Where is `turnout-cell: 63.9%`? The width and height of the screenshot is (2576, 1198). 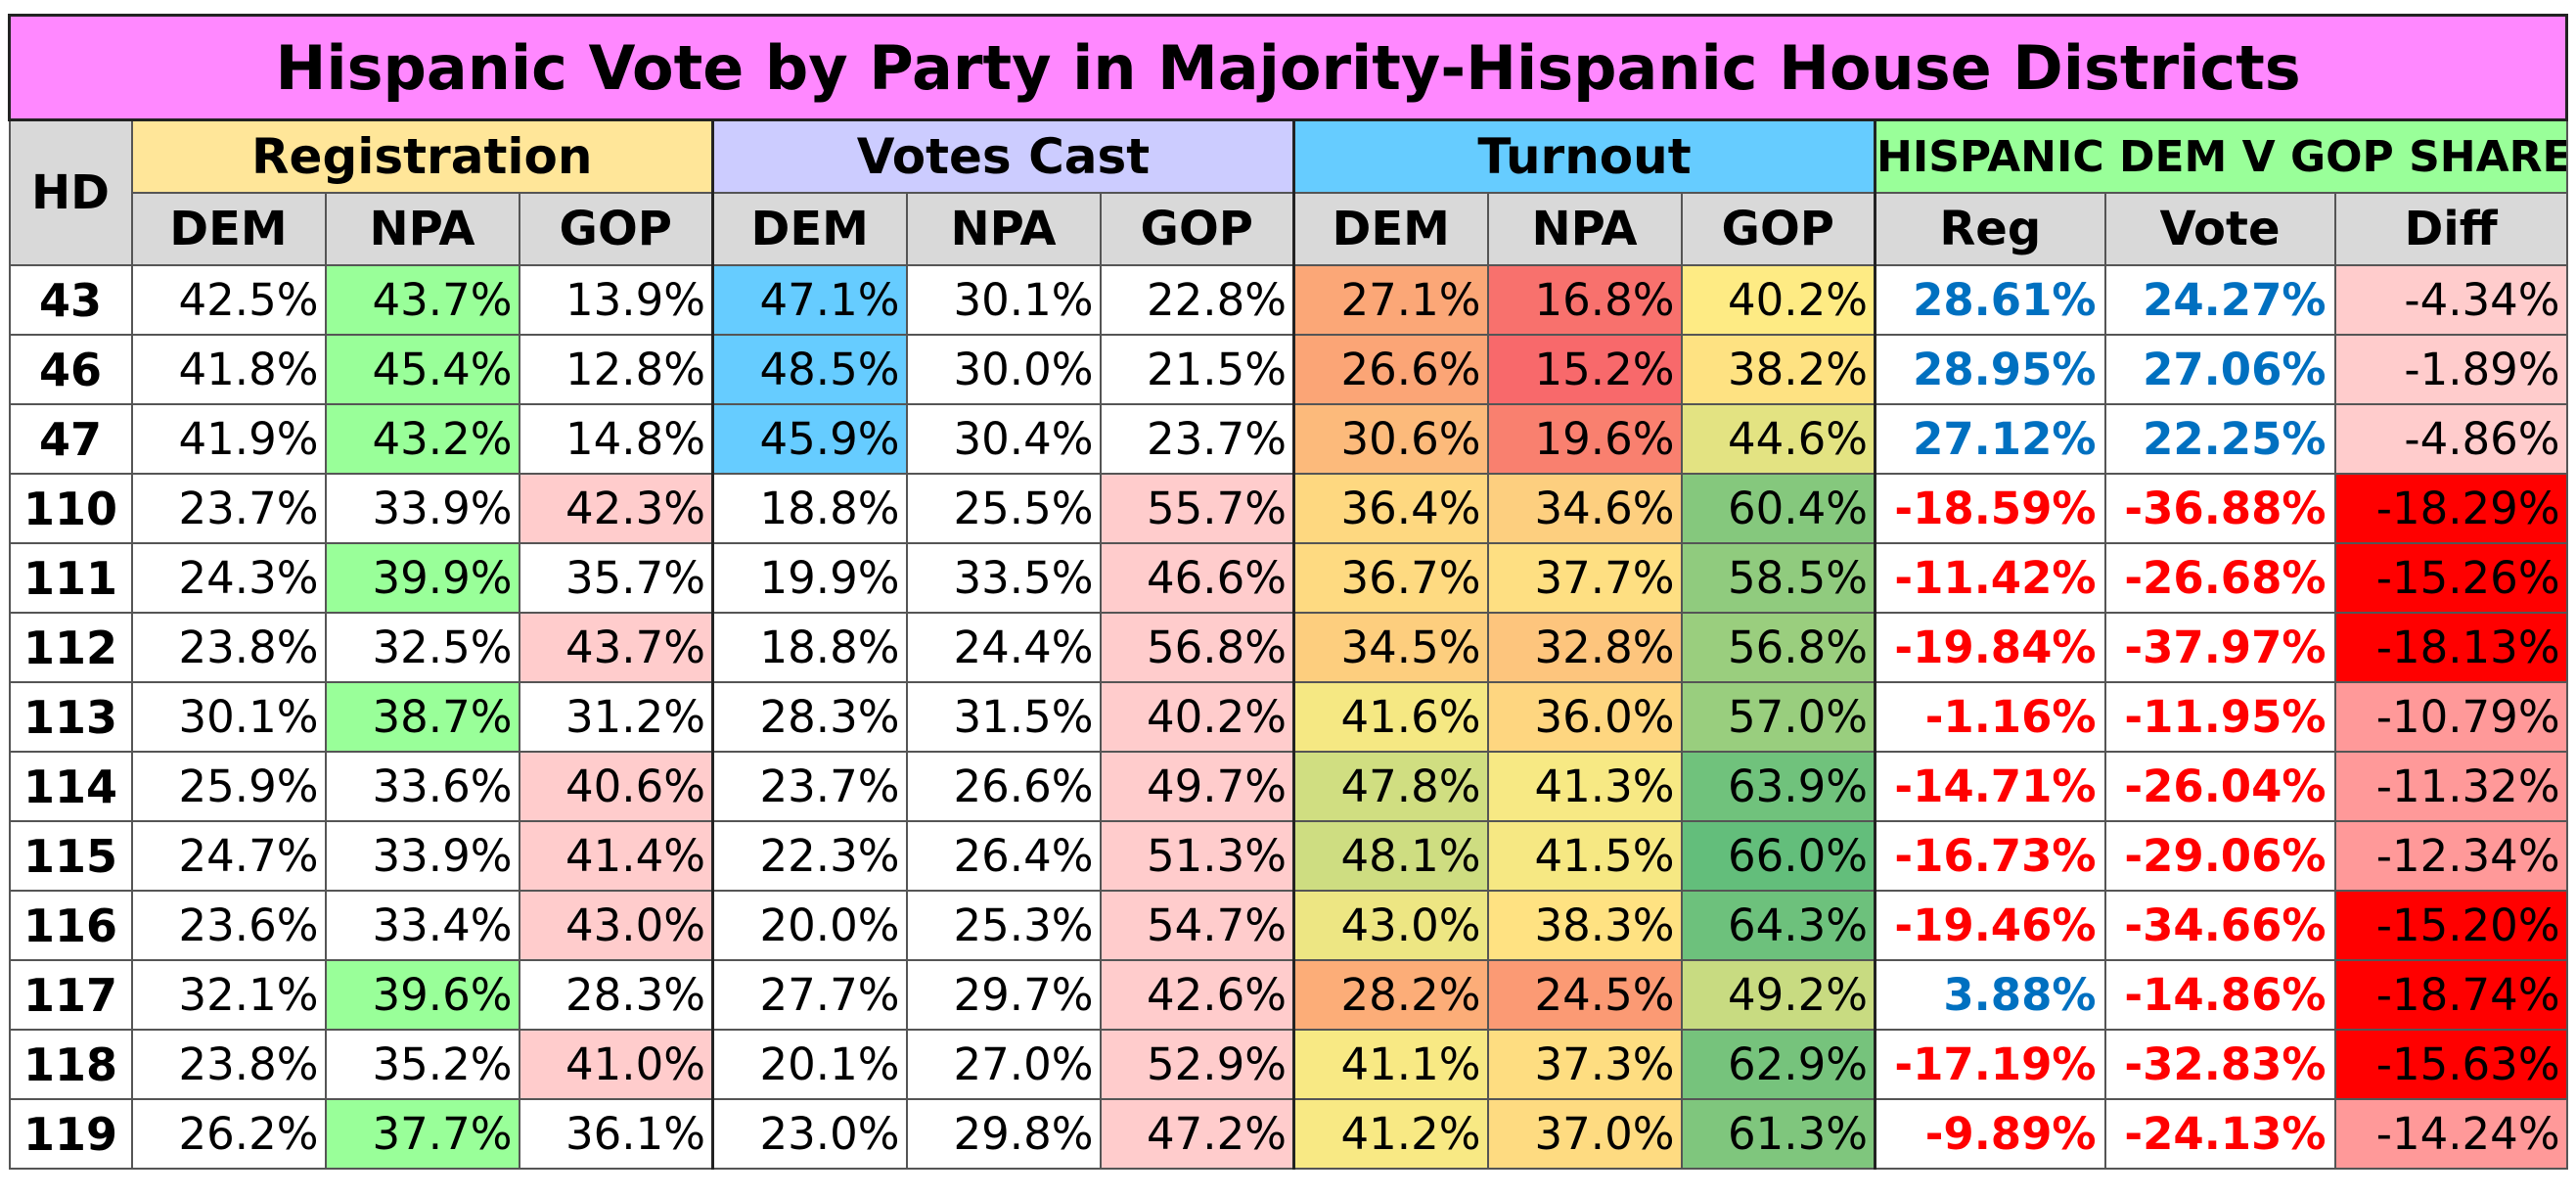 turnout-cell: 63.9% is located at coordinates (1778, 786).